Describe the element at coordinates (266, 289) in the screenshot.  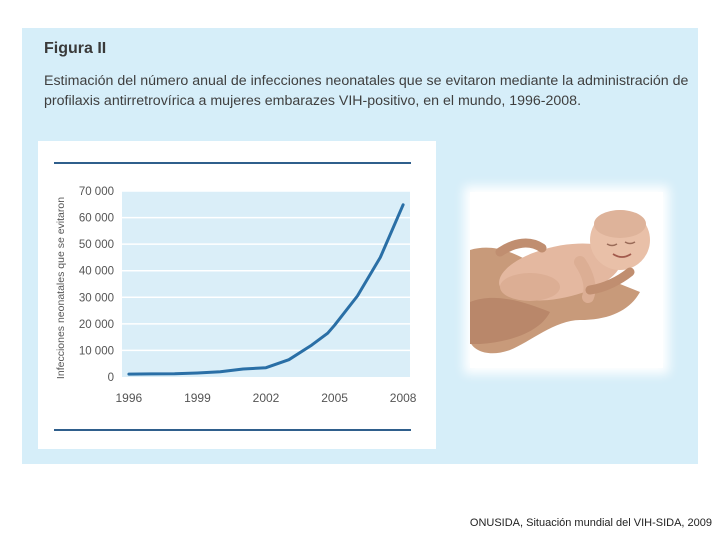
I see `series-line` at that location.